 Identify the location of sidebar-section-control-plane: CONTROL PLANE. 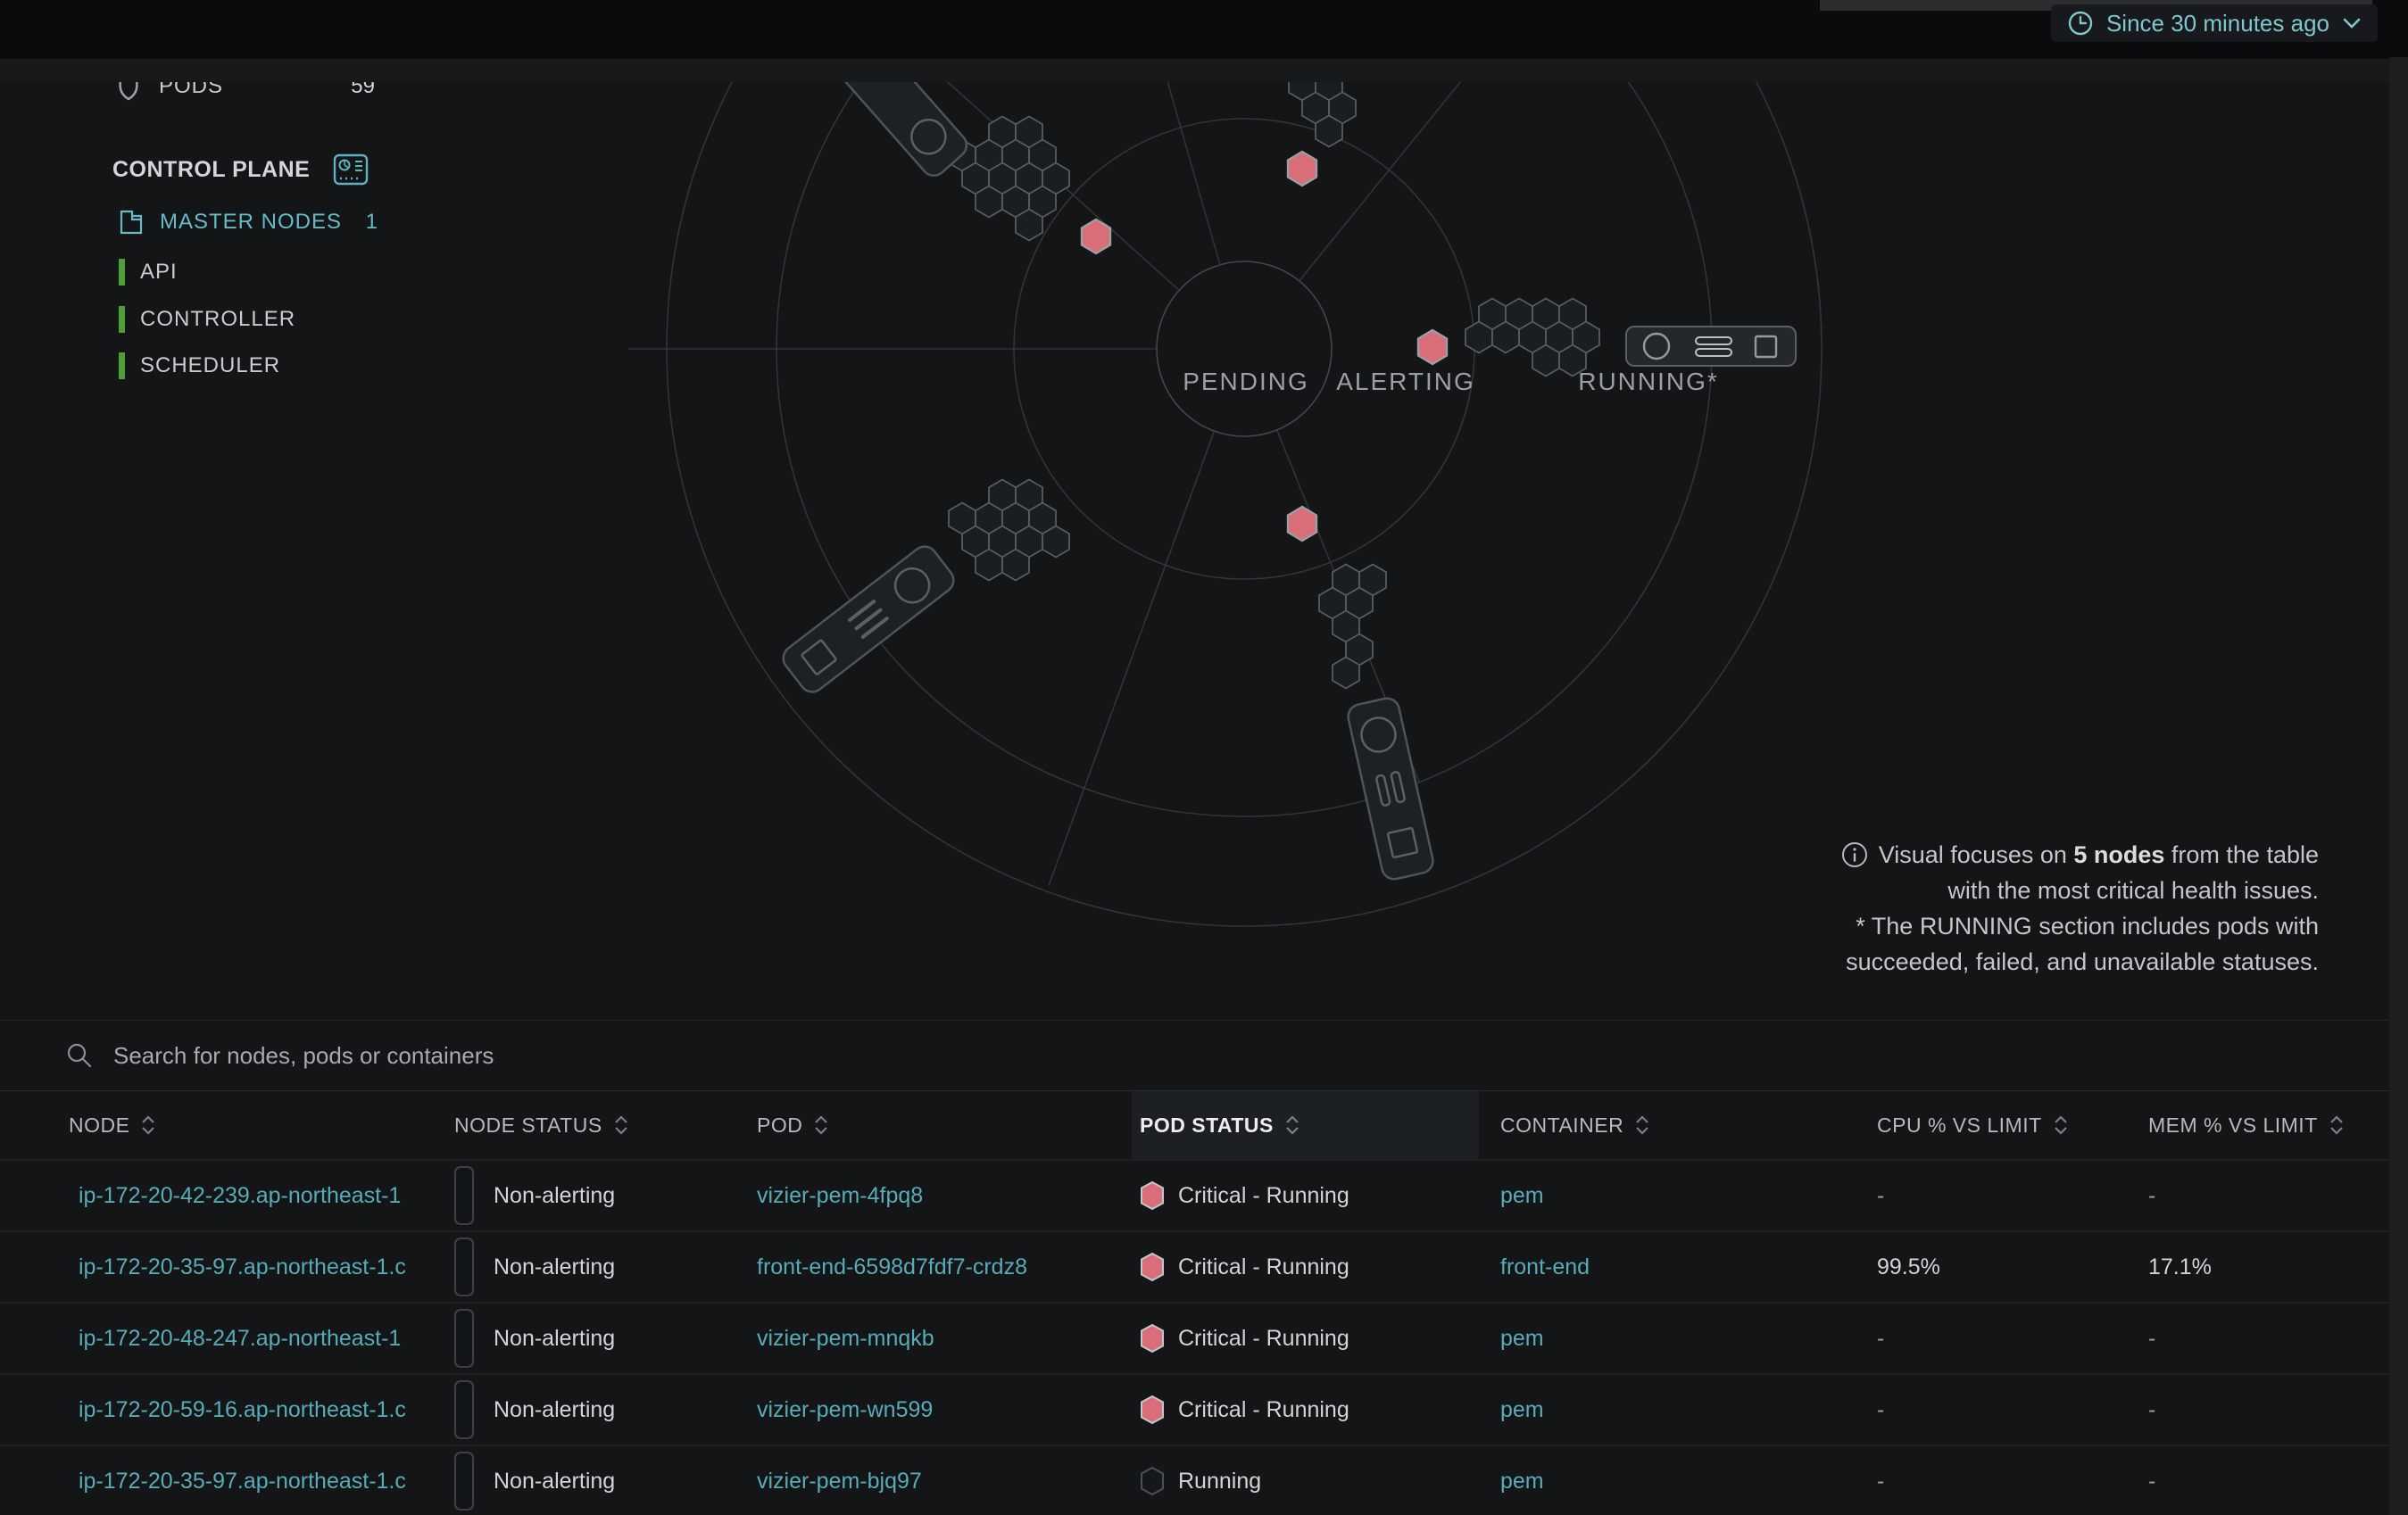
(240, 170).